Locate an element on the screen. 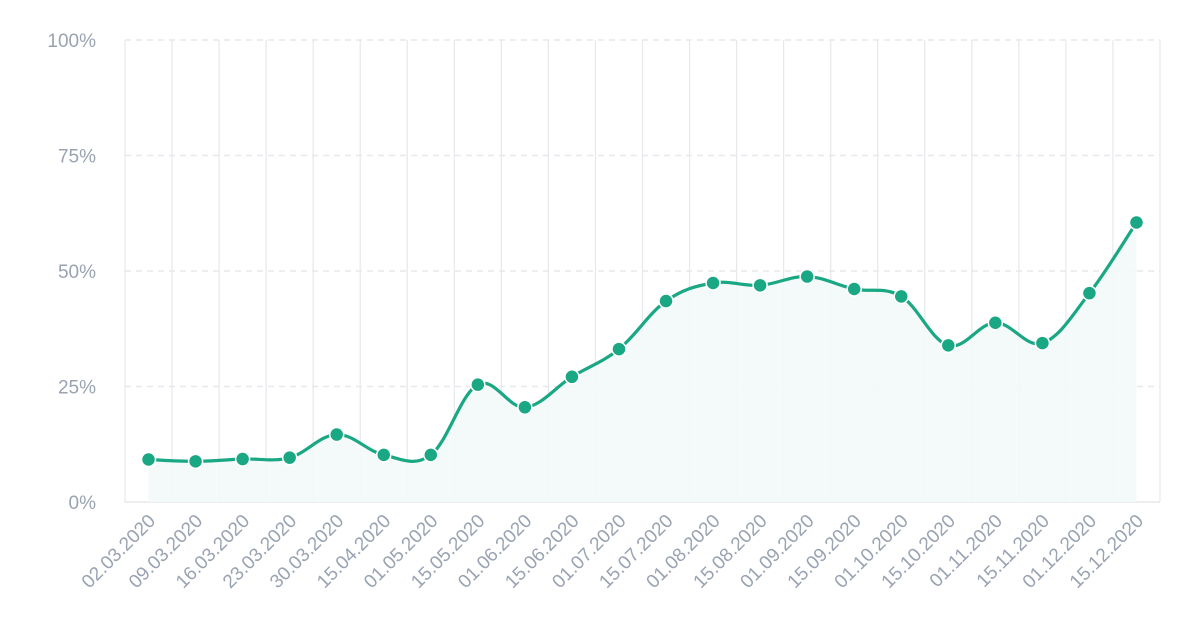  y-tick-label: 50% is located at coordinates (77, 272).